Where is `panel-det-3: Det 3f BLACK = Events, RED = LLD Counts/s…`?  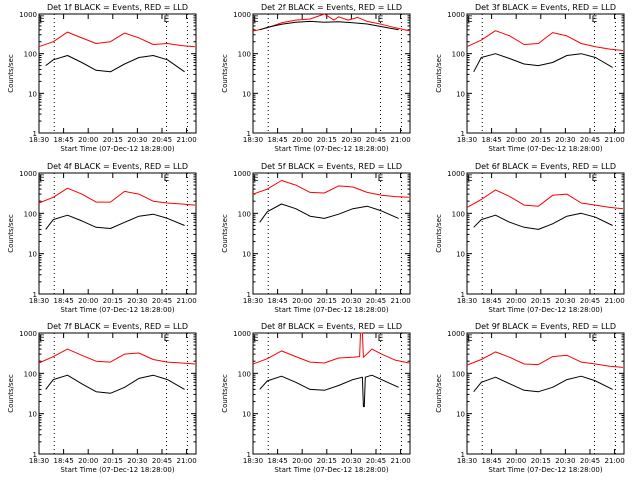
panel-det-3: Det 3f BLACK = Events, RED = LLD Counts/s… is located at coordinates (530, 78).